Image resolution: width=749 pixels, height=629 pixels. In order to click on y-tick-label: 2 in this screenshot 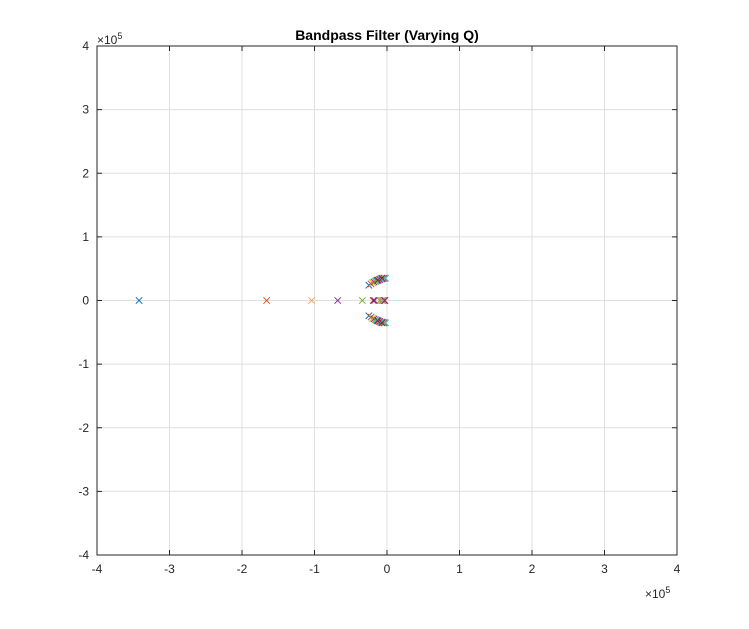, I will do `click(85, 173)`.